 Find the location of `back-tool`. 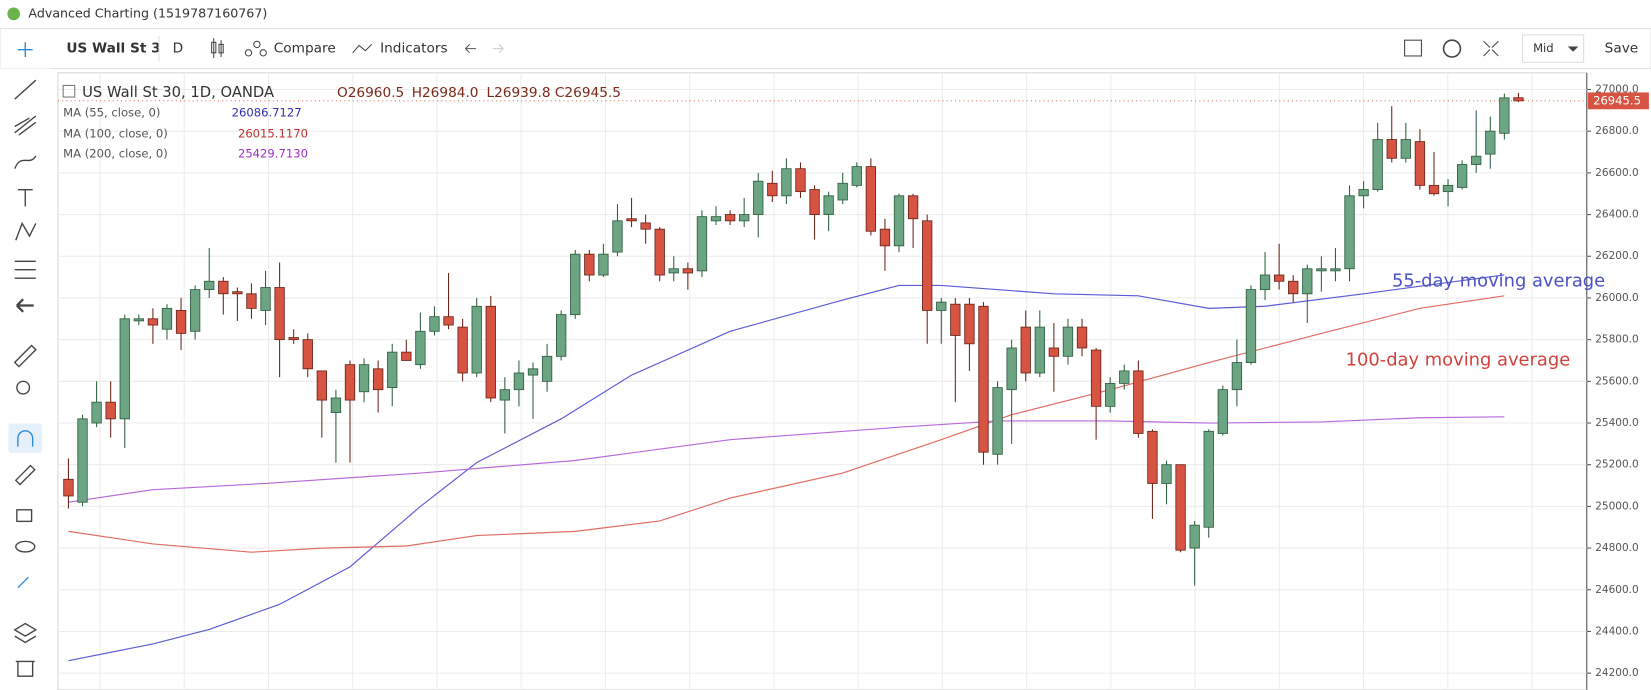

back-tool is located at coordinates (25, 305).